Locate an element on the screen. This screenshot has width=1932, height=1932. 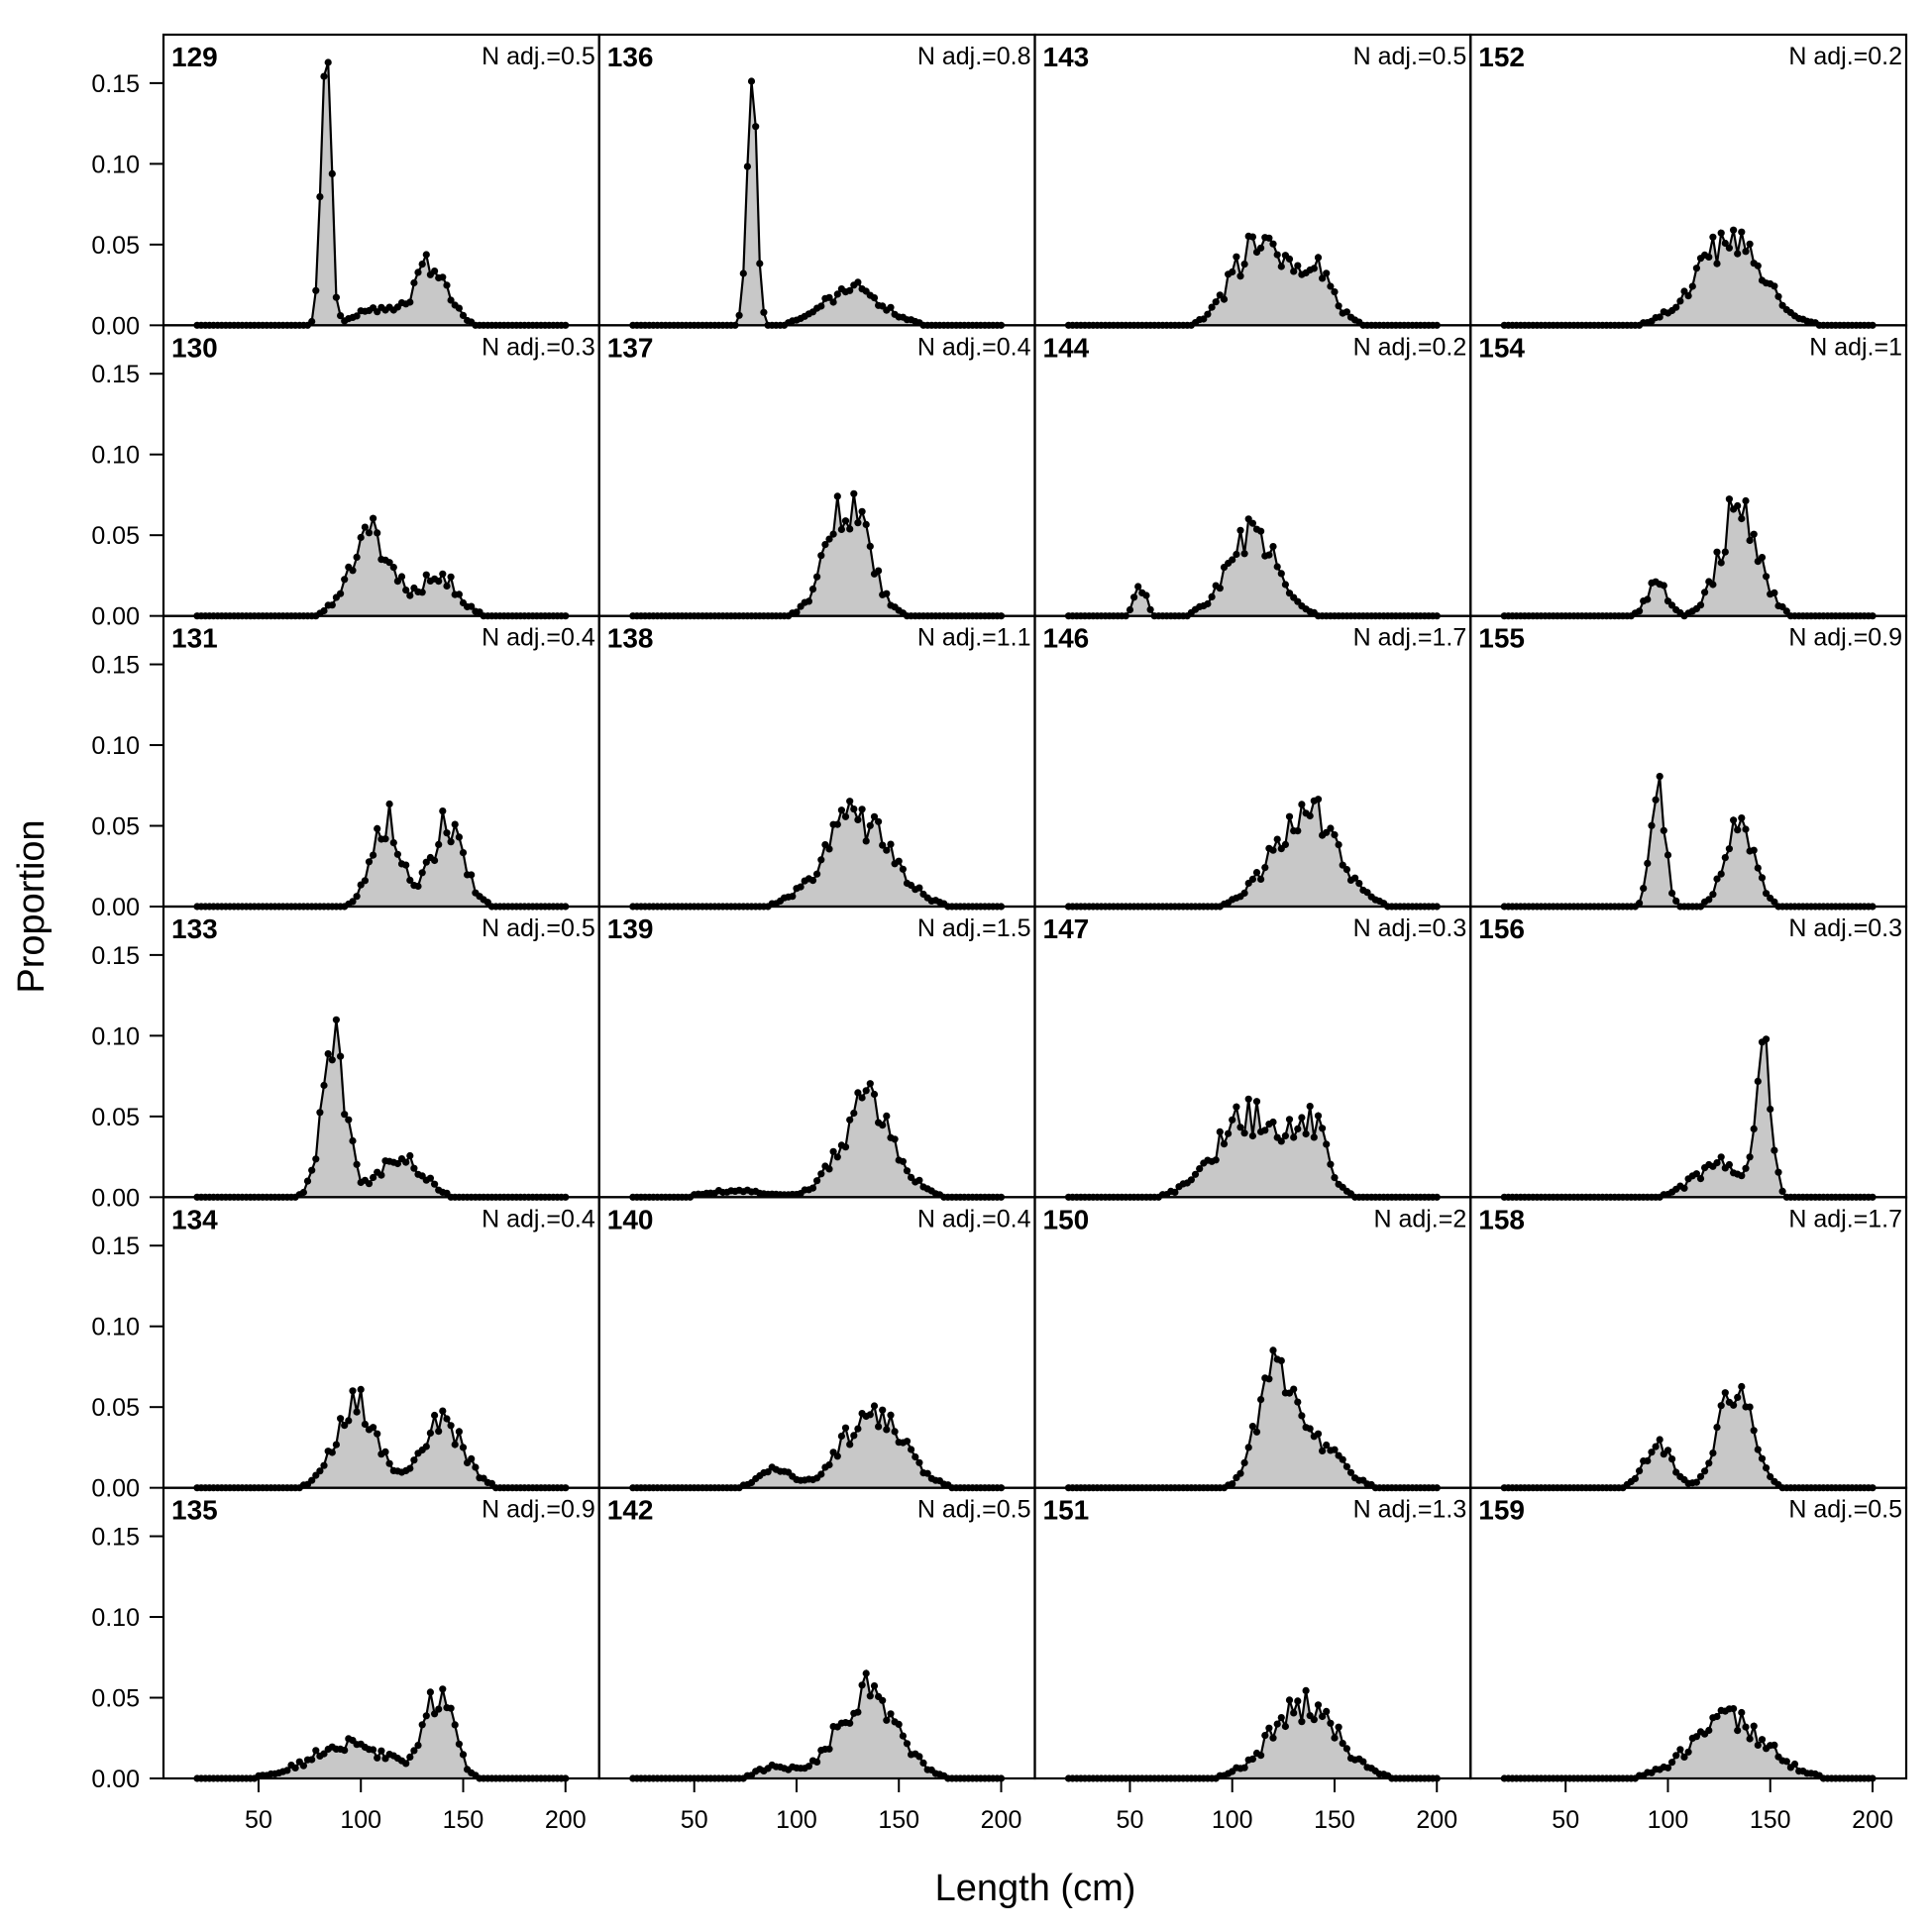
panel-129: 129 N adj.=0.5 is located at coordinates (381, 181).